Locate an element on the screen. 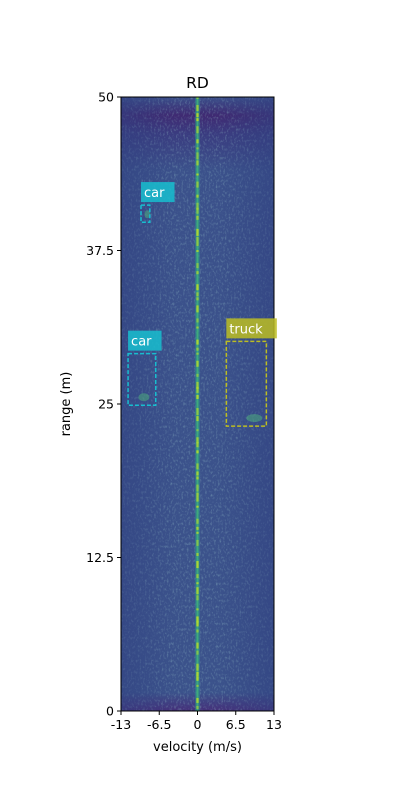 The height and width of the screenshot is (800, 400). detection-car-0: car is located at coordinates (157, 203).